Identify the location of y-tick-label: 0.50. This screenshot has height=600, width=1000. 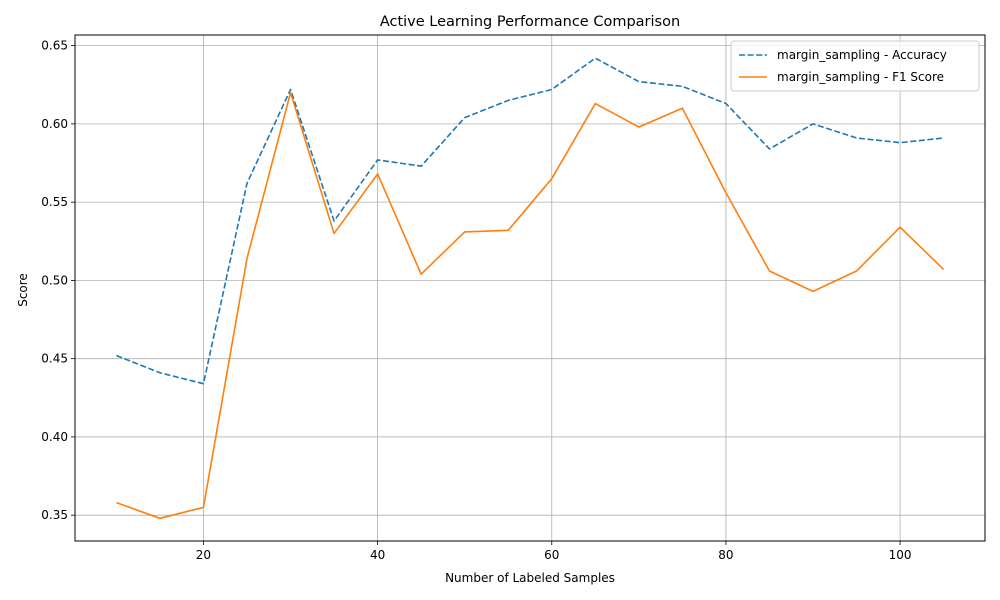
(54, 280).